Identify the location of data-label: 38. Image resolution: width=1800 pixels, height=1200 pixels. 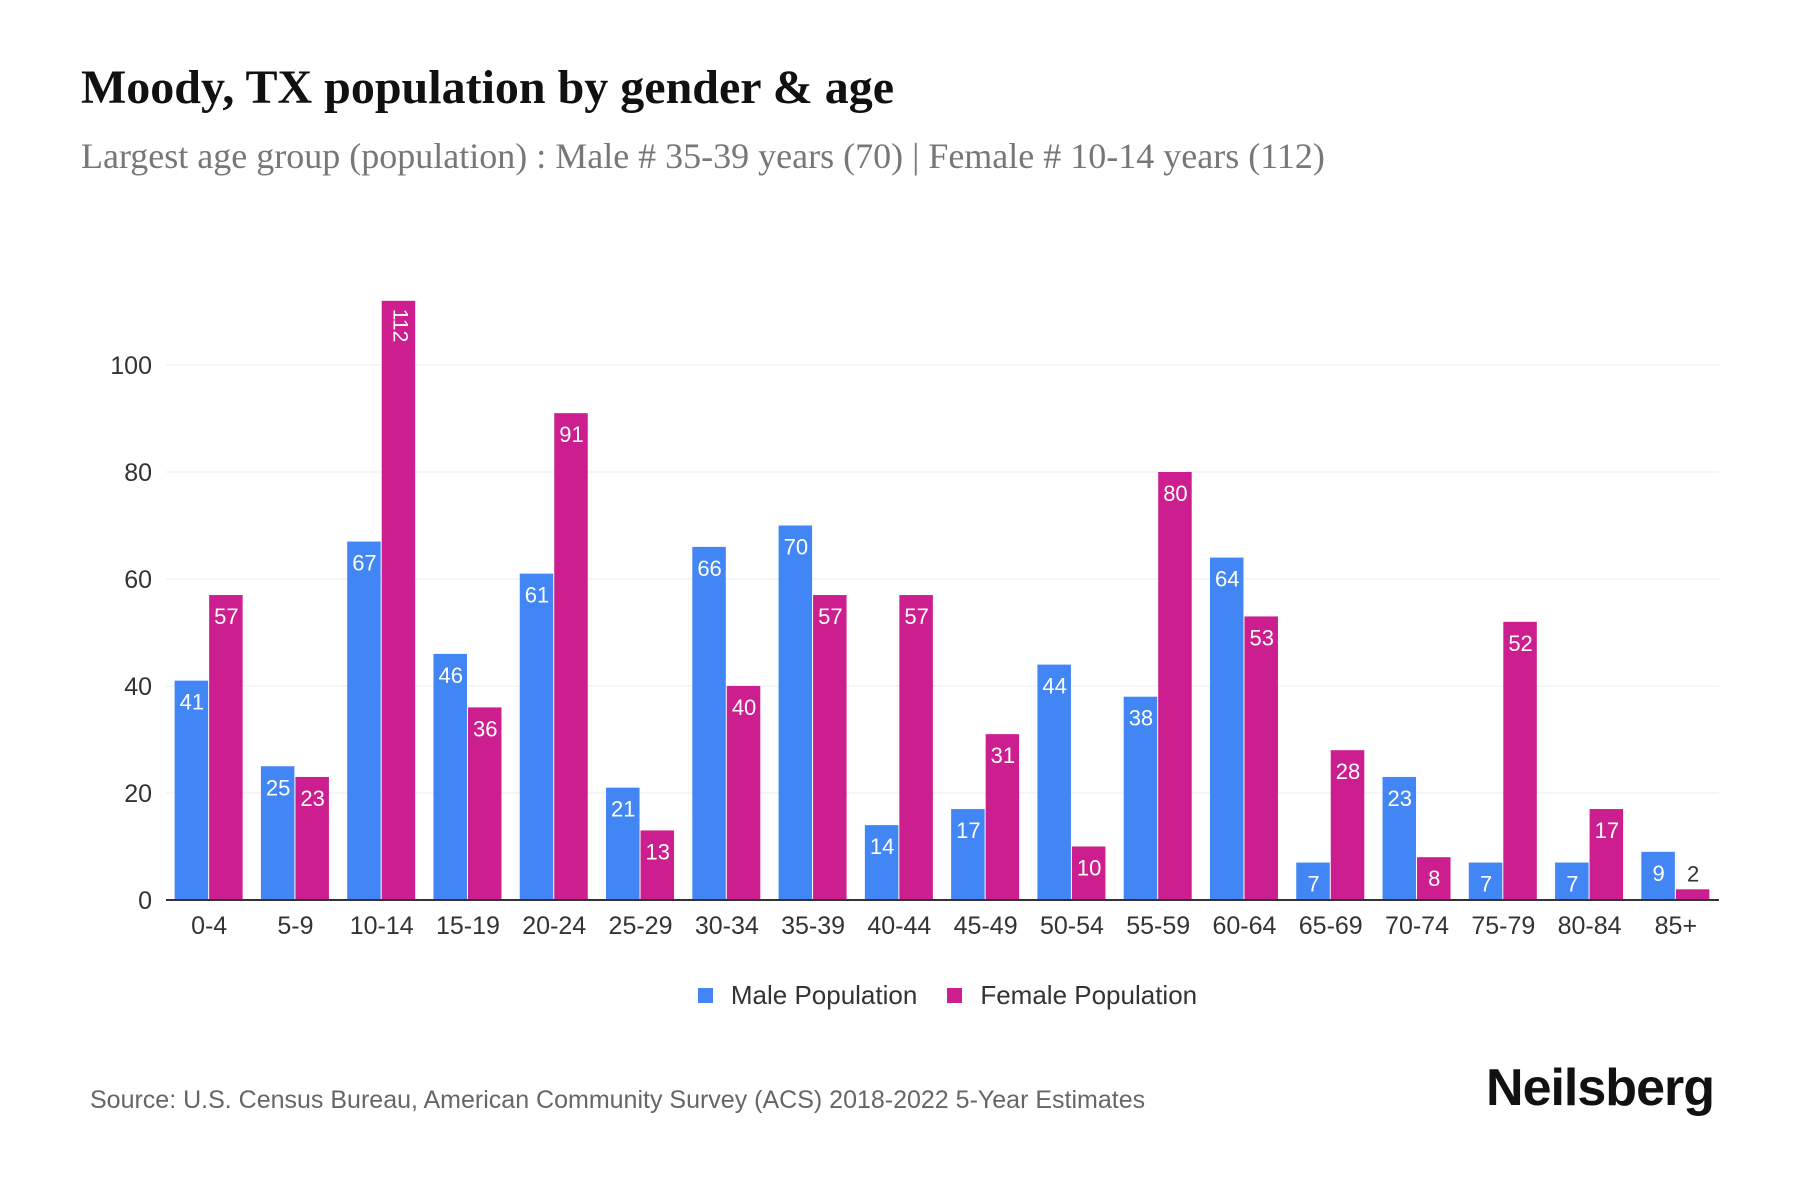
(1141, 718).